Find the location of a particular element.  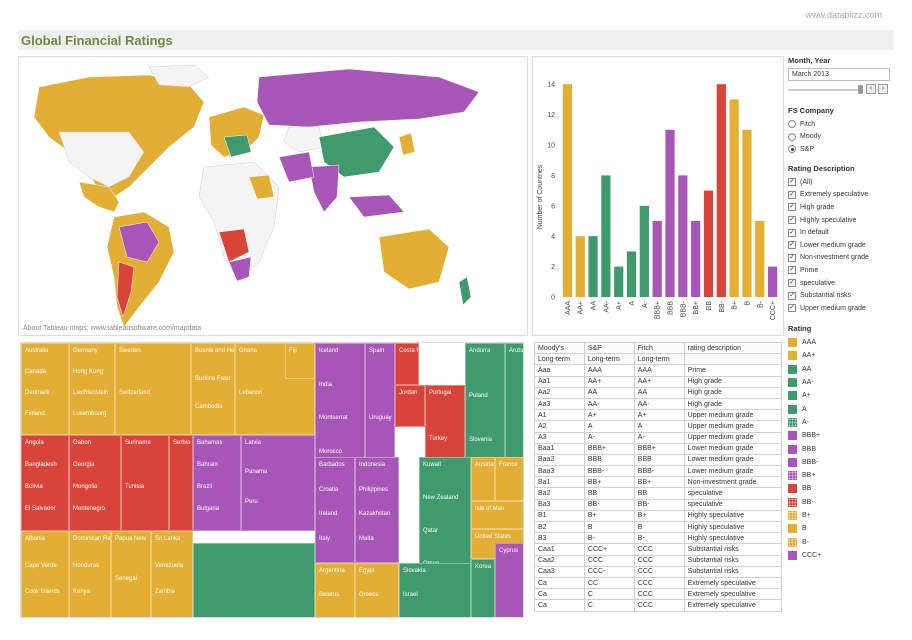

new-zealand-region is located at coordinates (465, 291).